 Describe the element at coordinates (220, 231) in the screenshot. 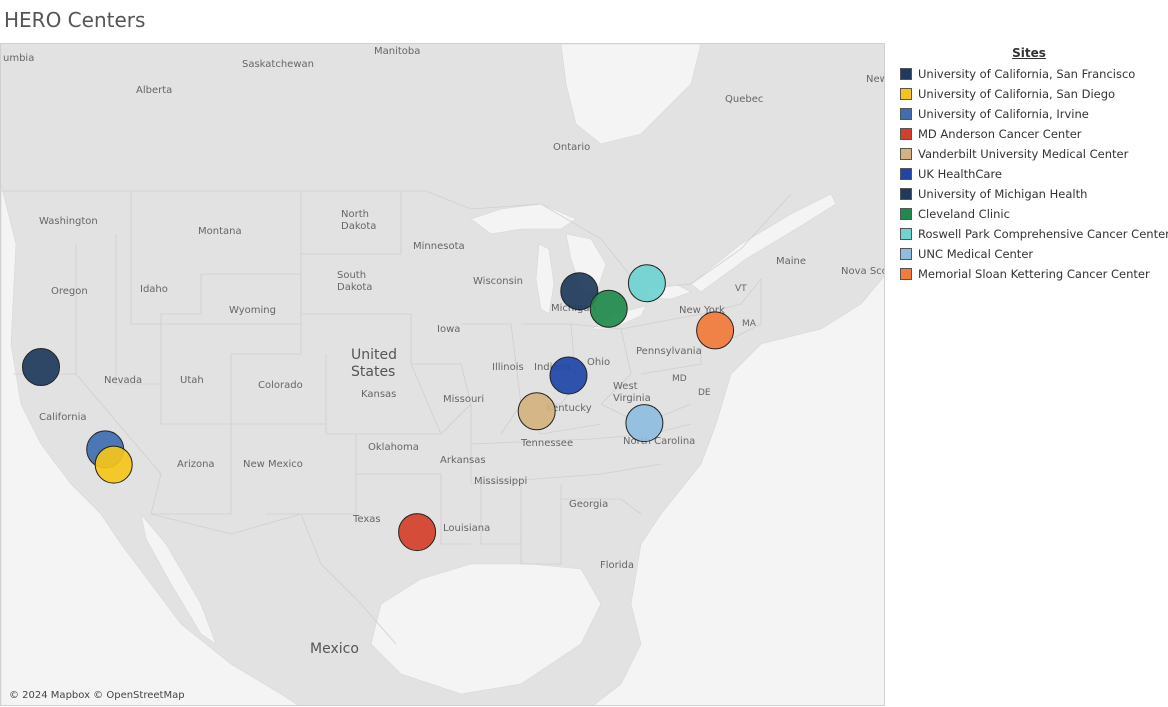

I see `label-montana: Montana` at that location.